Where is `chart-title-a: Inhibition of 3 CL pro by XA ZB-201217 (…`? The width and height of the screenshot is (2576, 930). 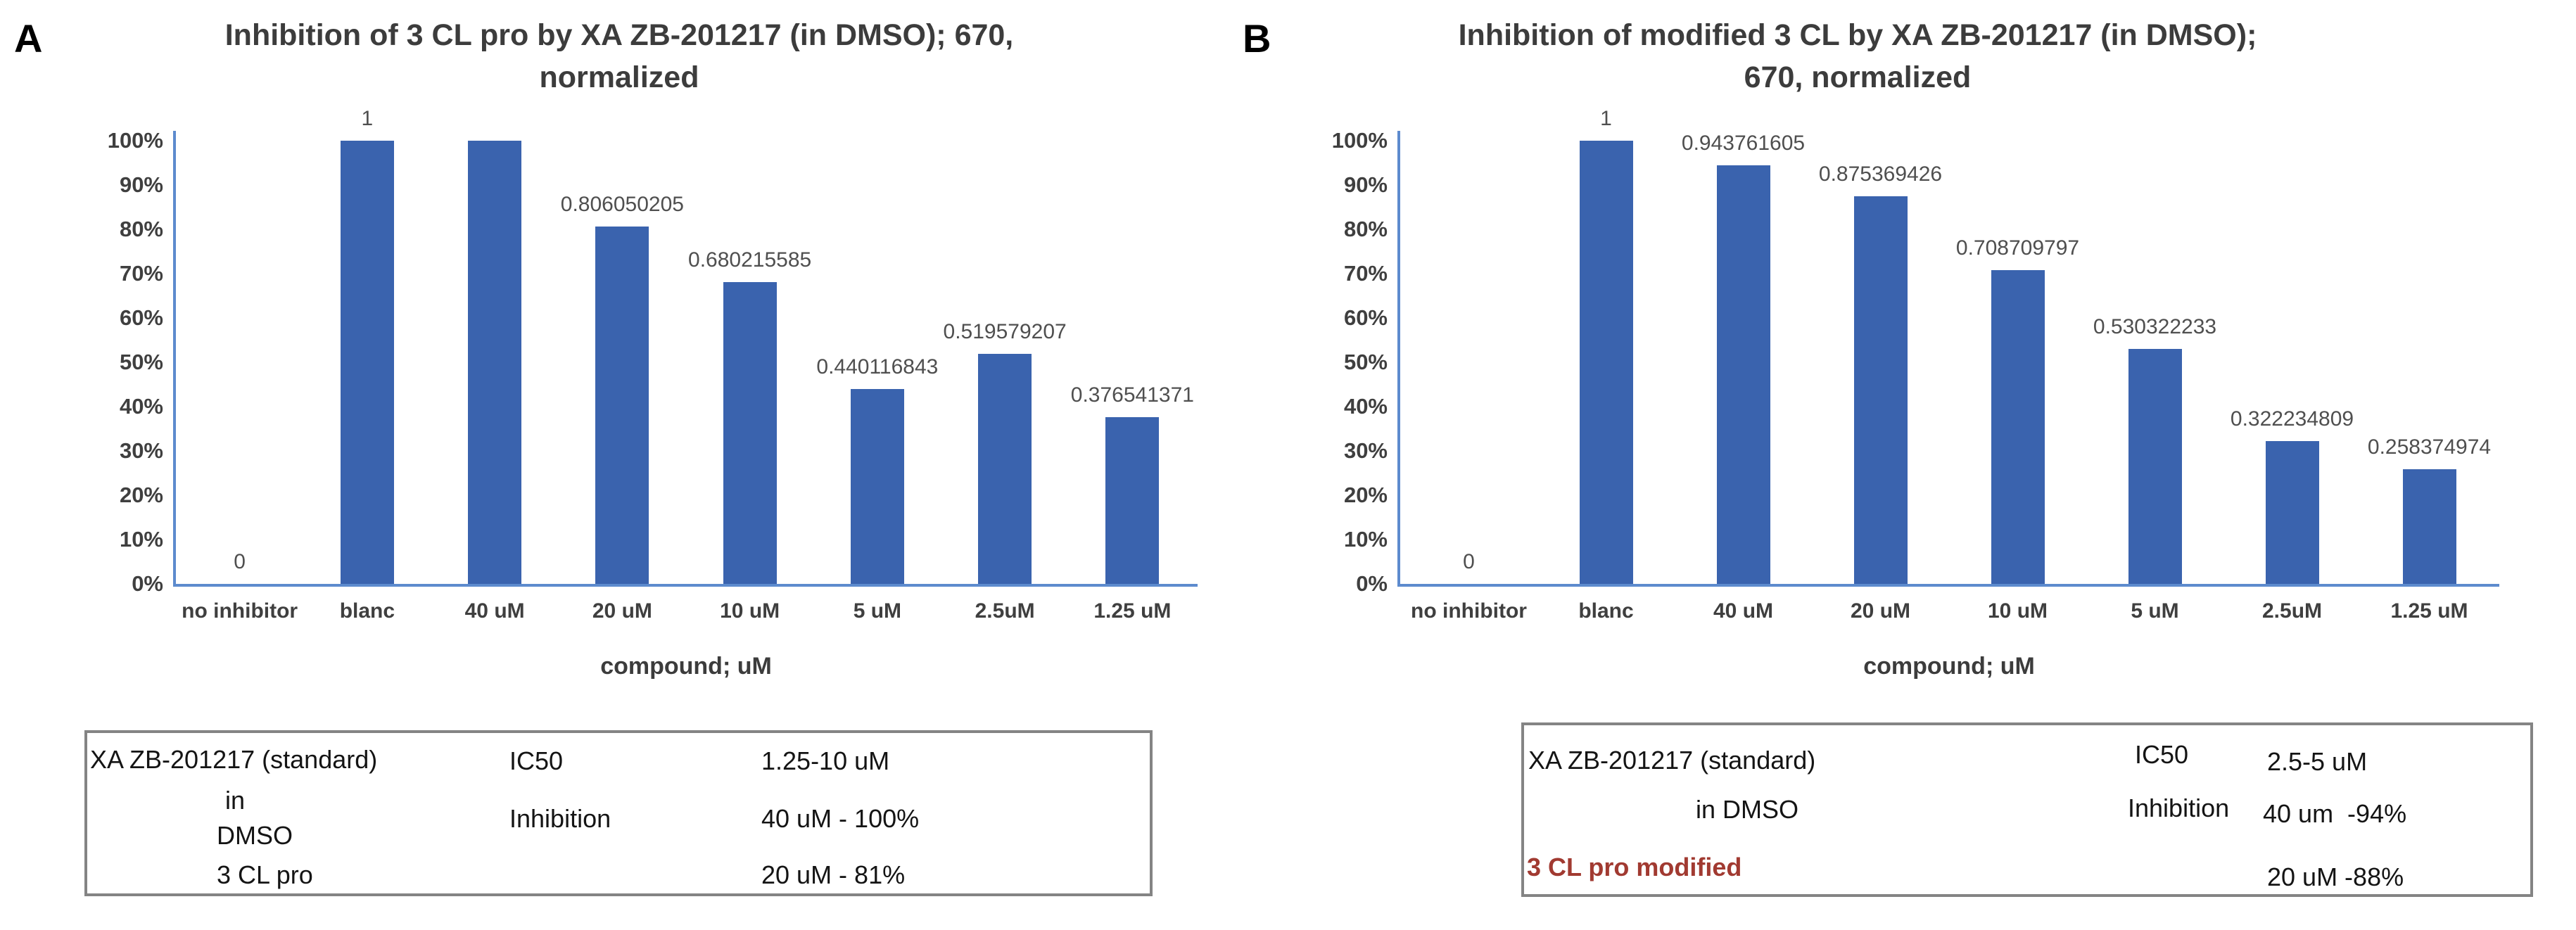 chart-title-a: Inhibition of 3 CL pro by XA ZB-201217 (… is located at coordinates (619, 56).